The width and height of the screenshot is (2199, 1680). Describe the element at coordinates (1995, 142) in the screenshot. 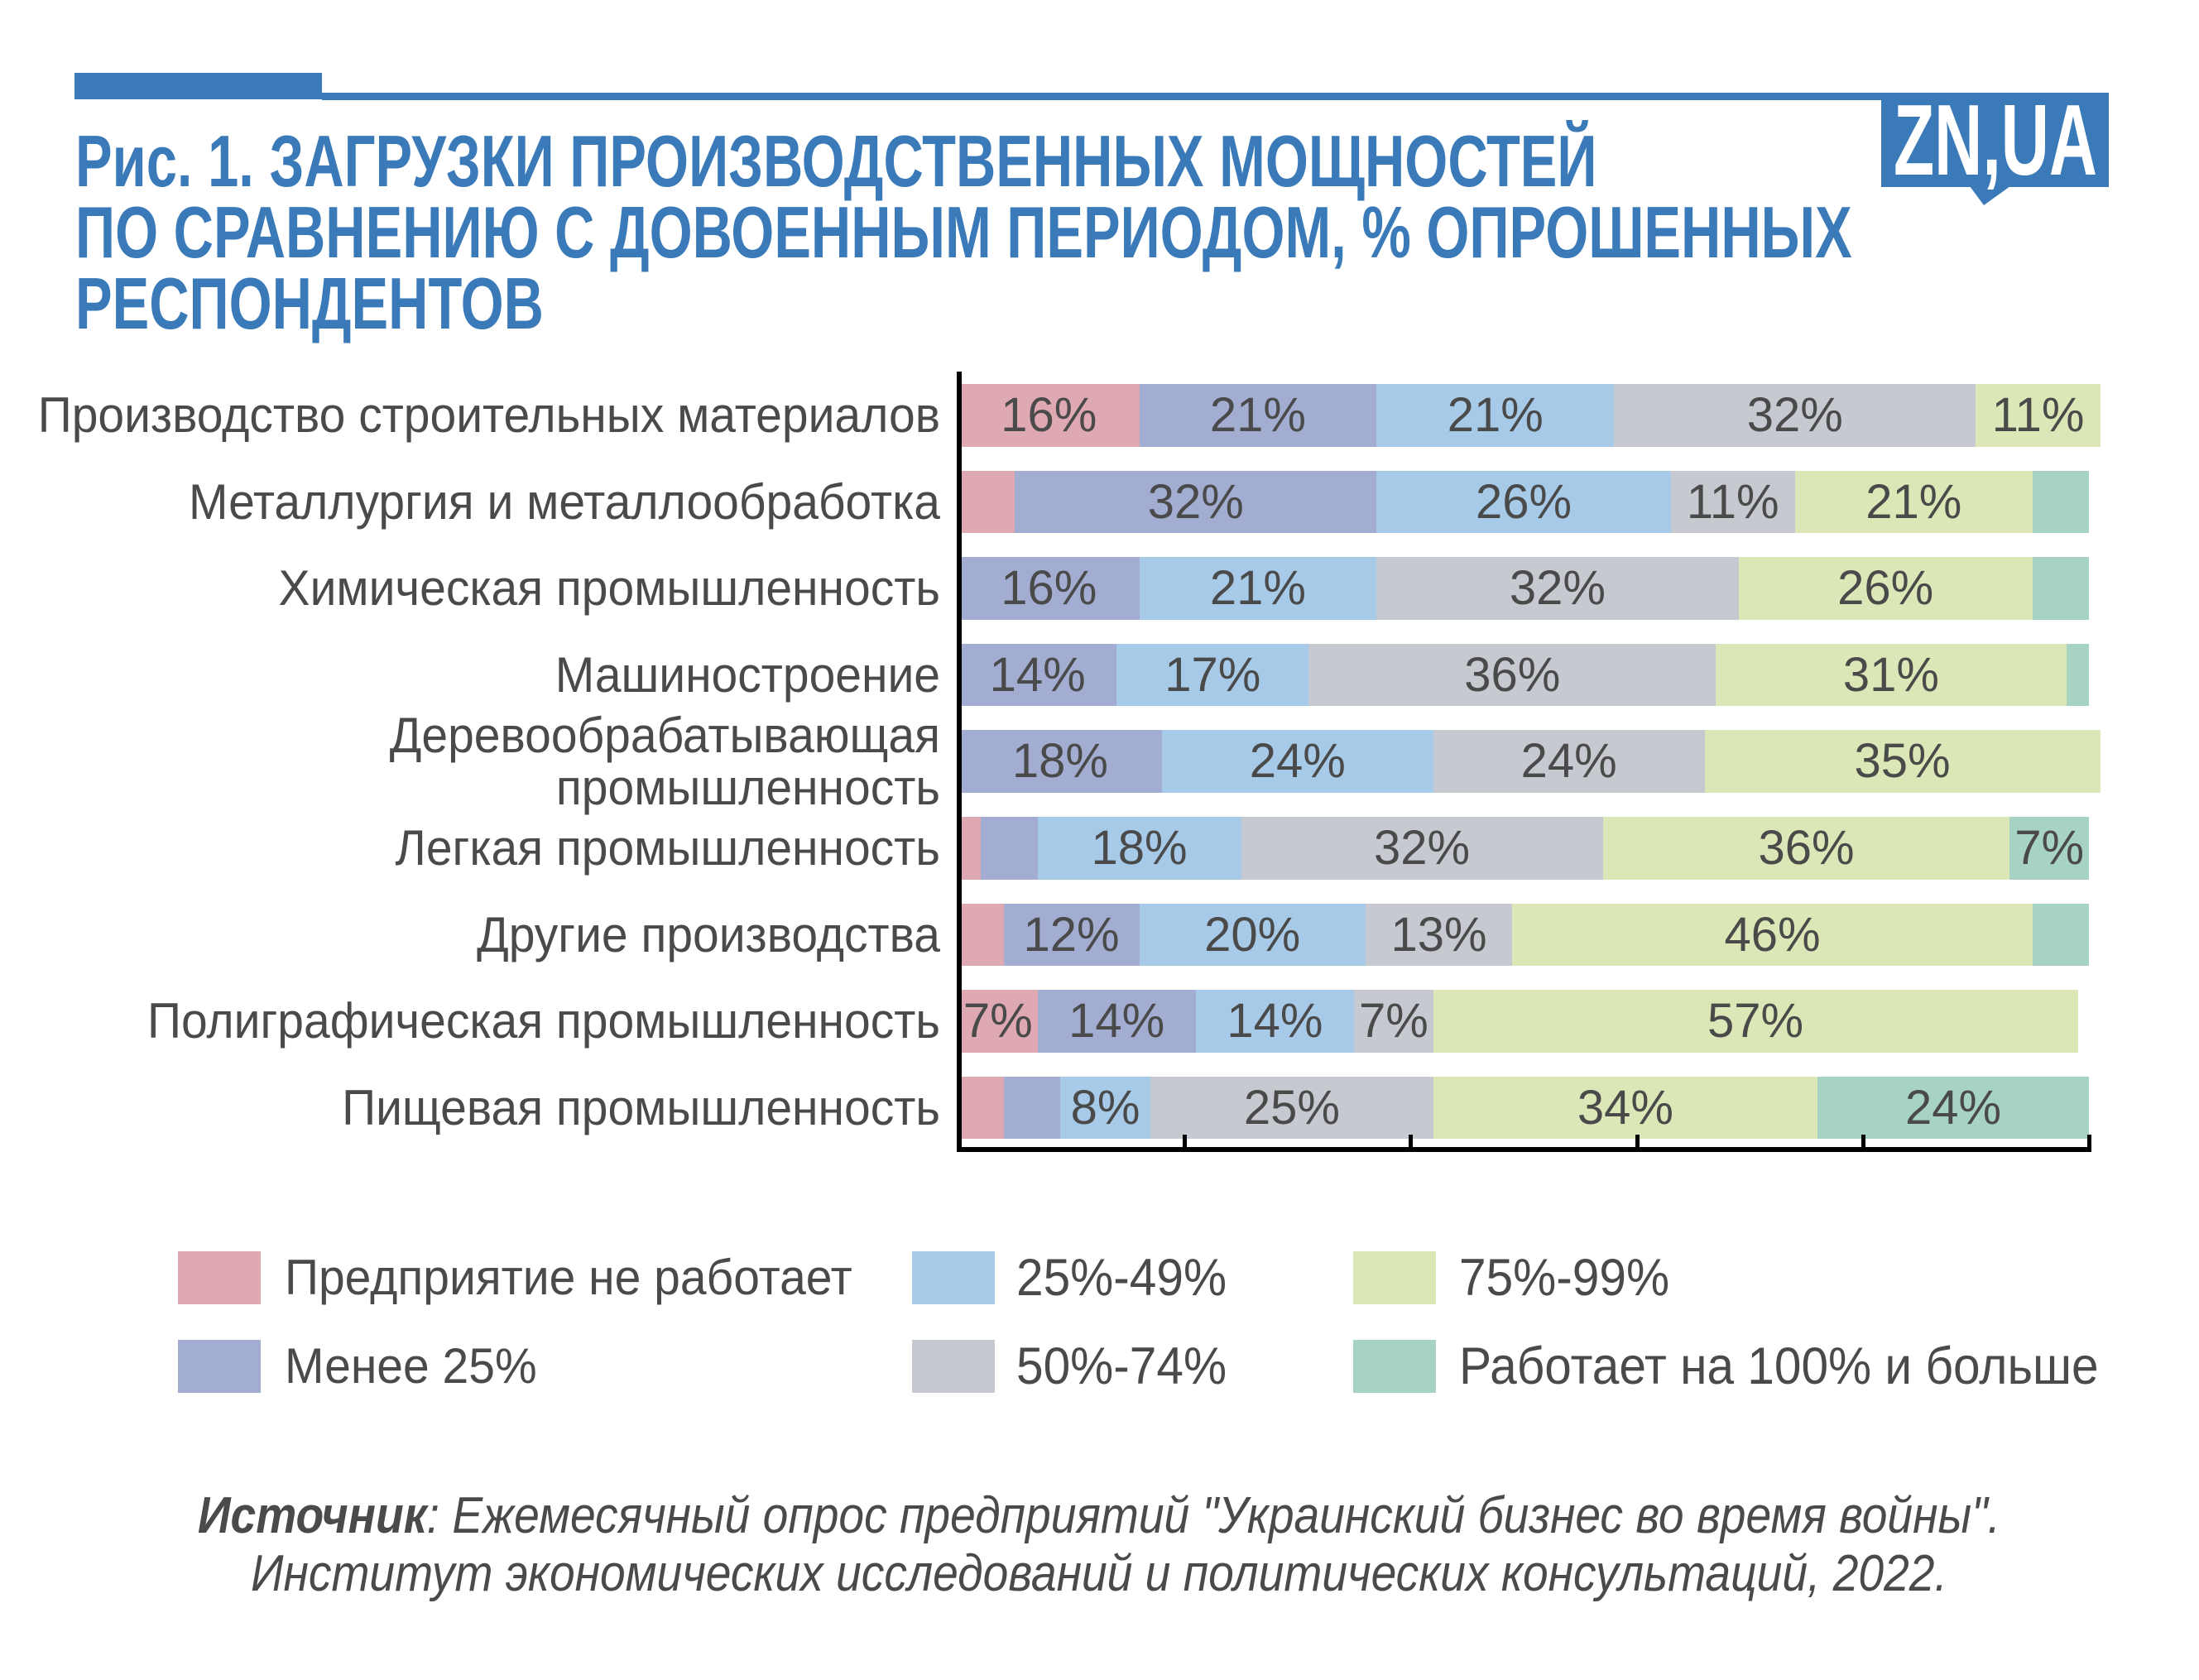

I see `svg-text: ZN,UA` at that location.